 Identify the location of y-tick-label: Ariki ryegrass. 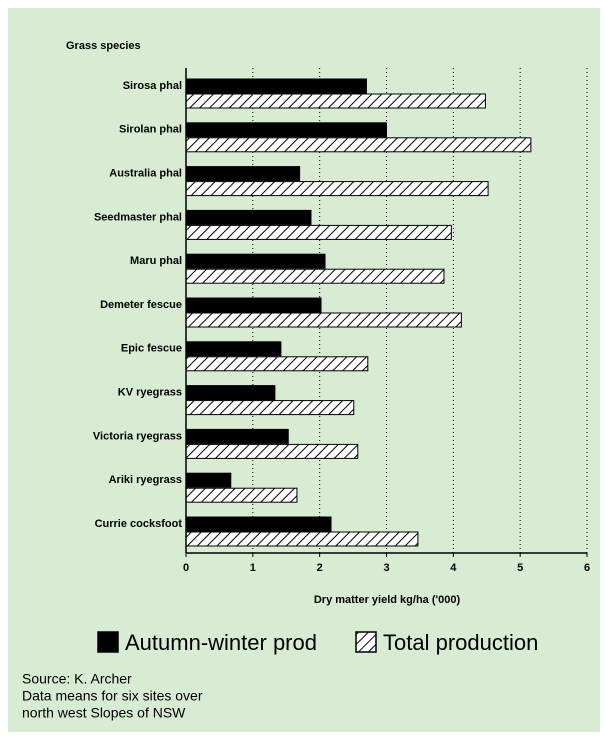
(145, 480).